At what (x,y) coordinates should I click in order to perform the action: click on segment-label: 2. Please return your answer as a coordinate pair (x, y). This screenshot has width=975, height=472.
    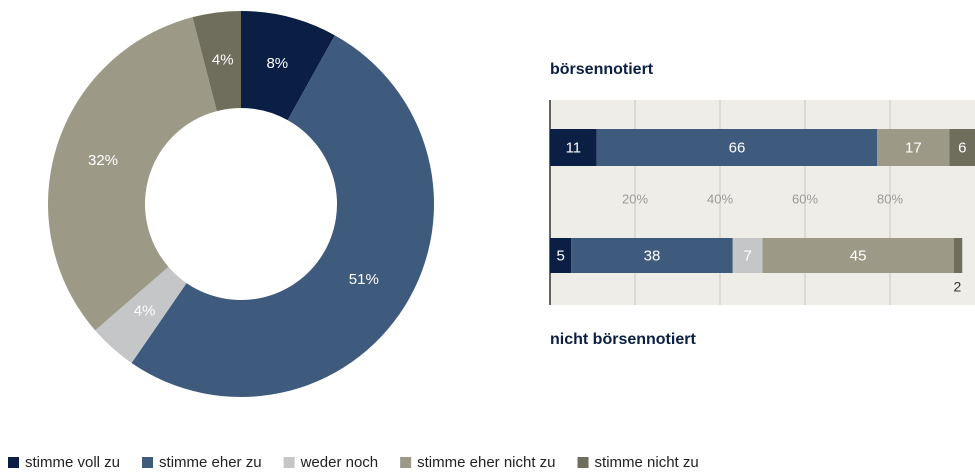
    Looking at the image, I should click on (957, 287).